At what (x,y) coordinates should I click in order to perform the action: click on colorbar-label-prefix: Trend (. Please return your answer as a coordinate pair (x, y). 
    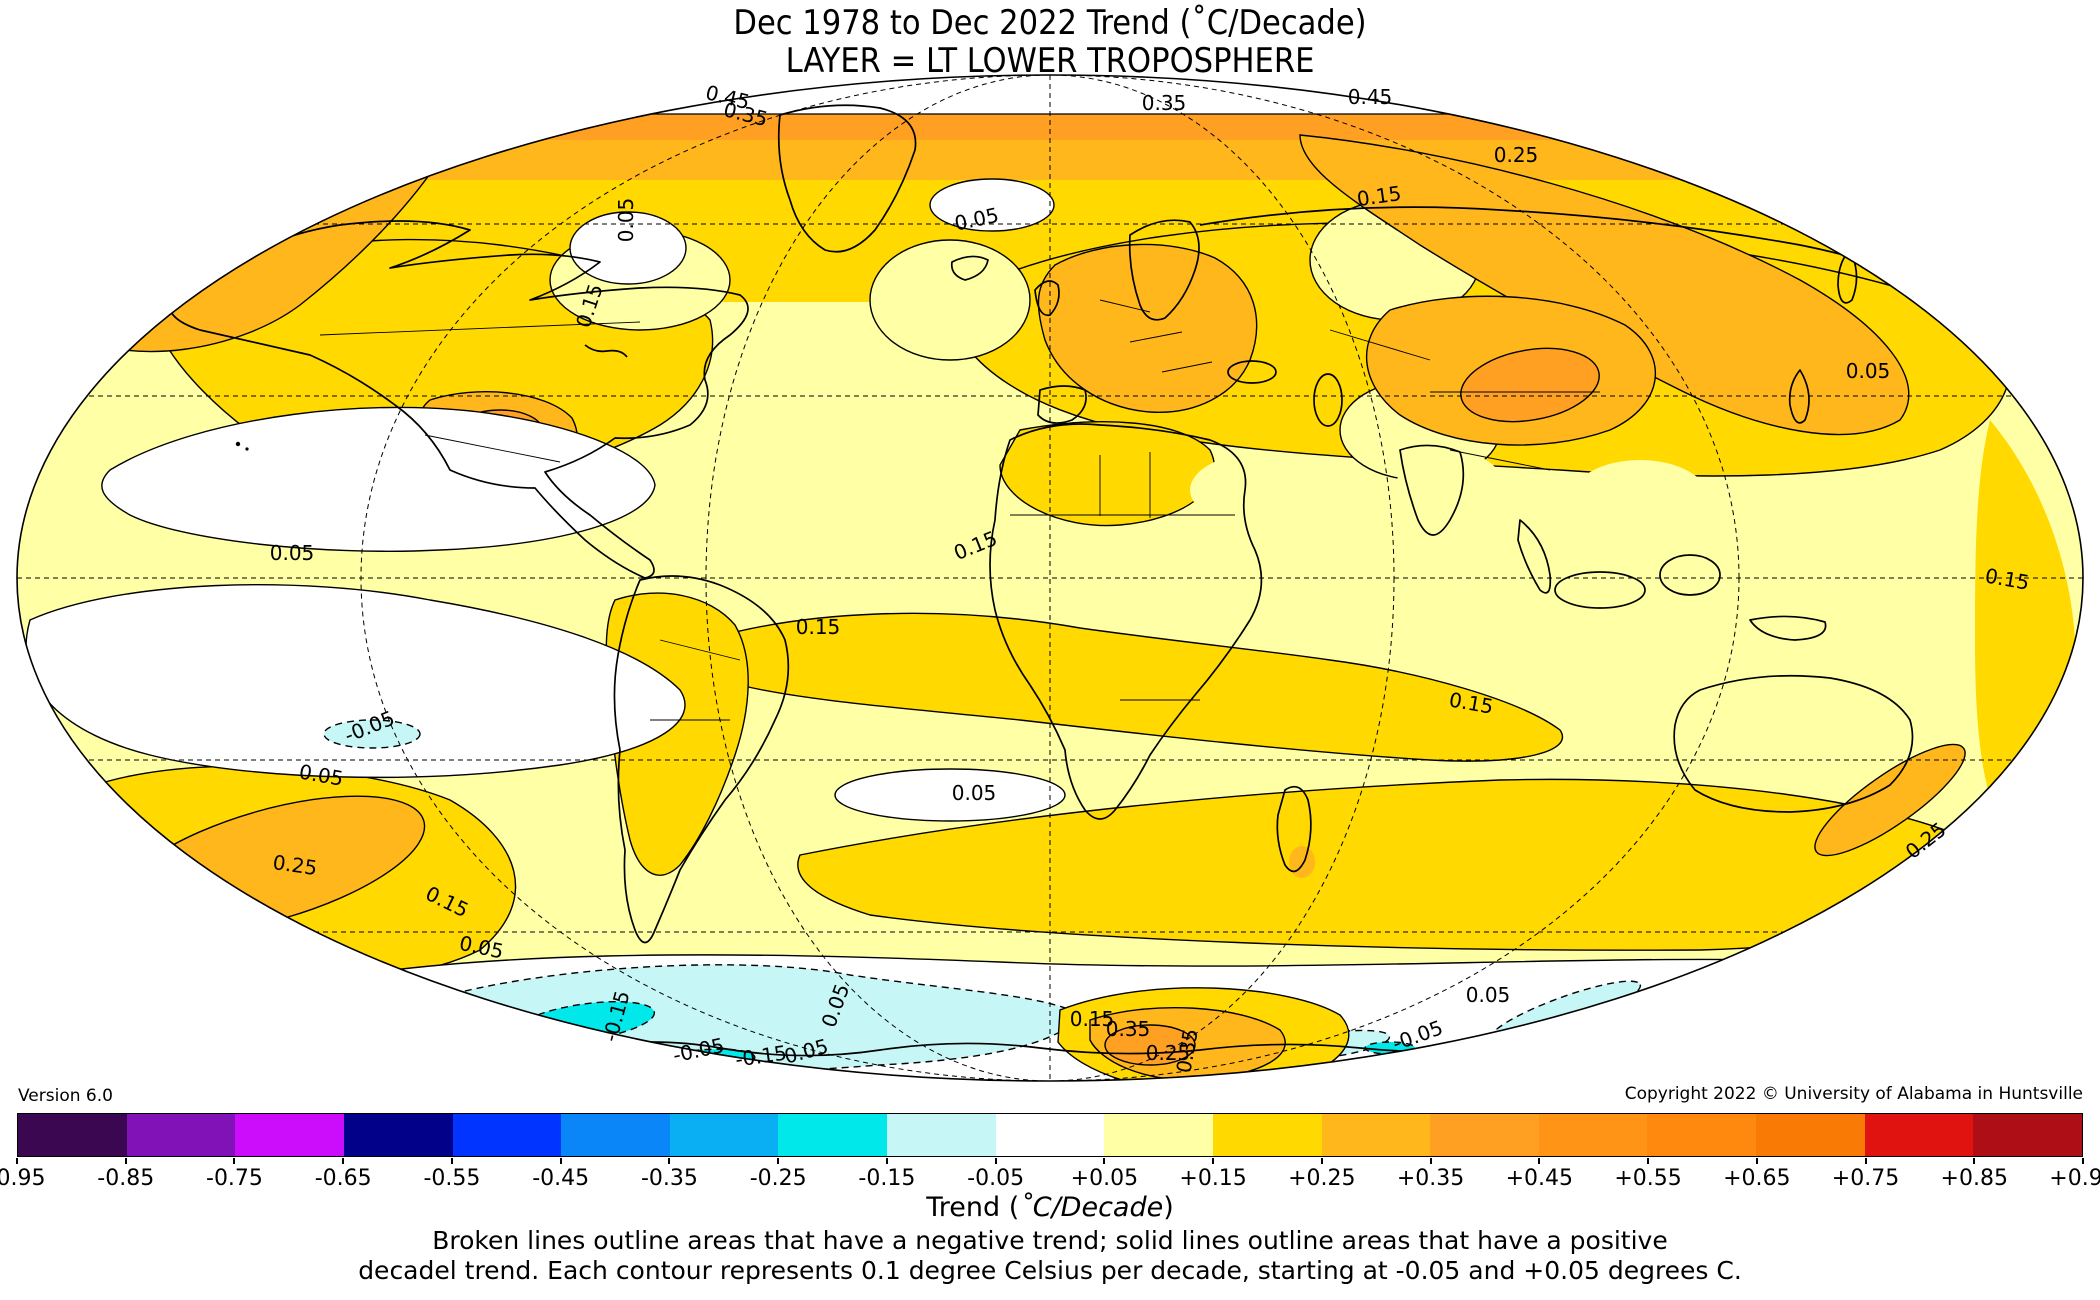
    Looking at the image, I should click on (973, 1207).